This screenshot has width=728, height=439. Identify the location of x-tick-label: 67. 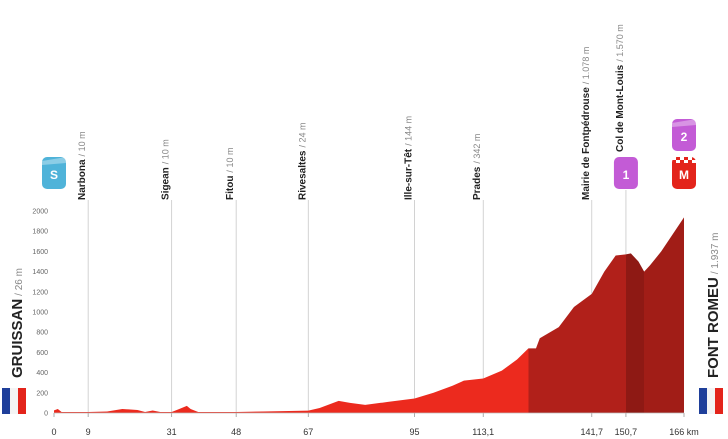
(308, 432).